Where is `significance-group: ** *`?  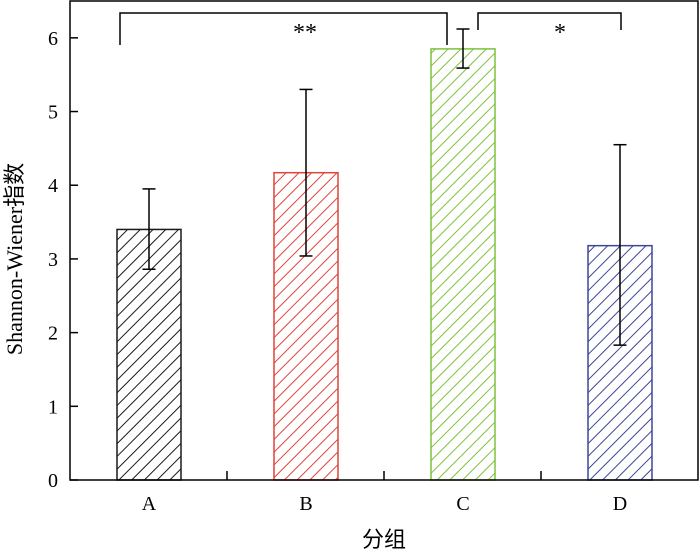 significance-group: ** * is located at coordinates (370, 29).